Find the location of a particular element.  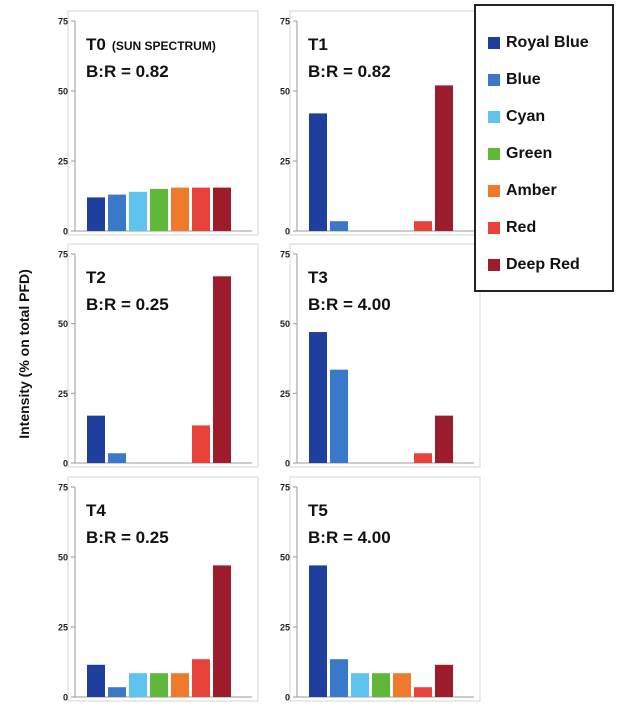

panel-5-bar-deep-red is located at coordinates (444, 680).